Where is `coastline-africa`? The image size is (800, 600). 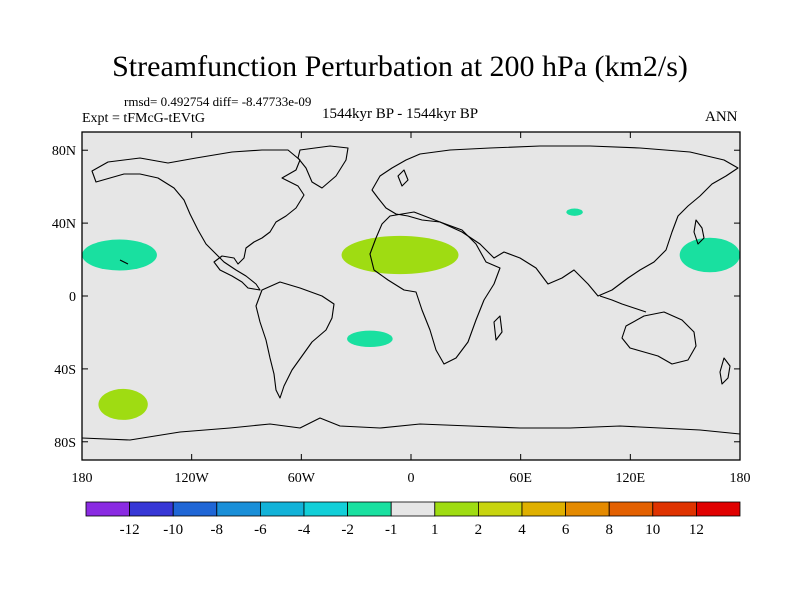 coastline-africa is located at coordinates (435, 288).